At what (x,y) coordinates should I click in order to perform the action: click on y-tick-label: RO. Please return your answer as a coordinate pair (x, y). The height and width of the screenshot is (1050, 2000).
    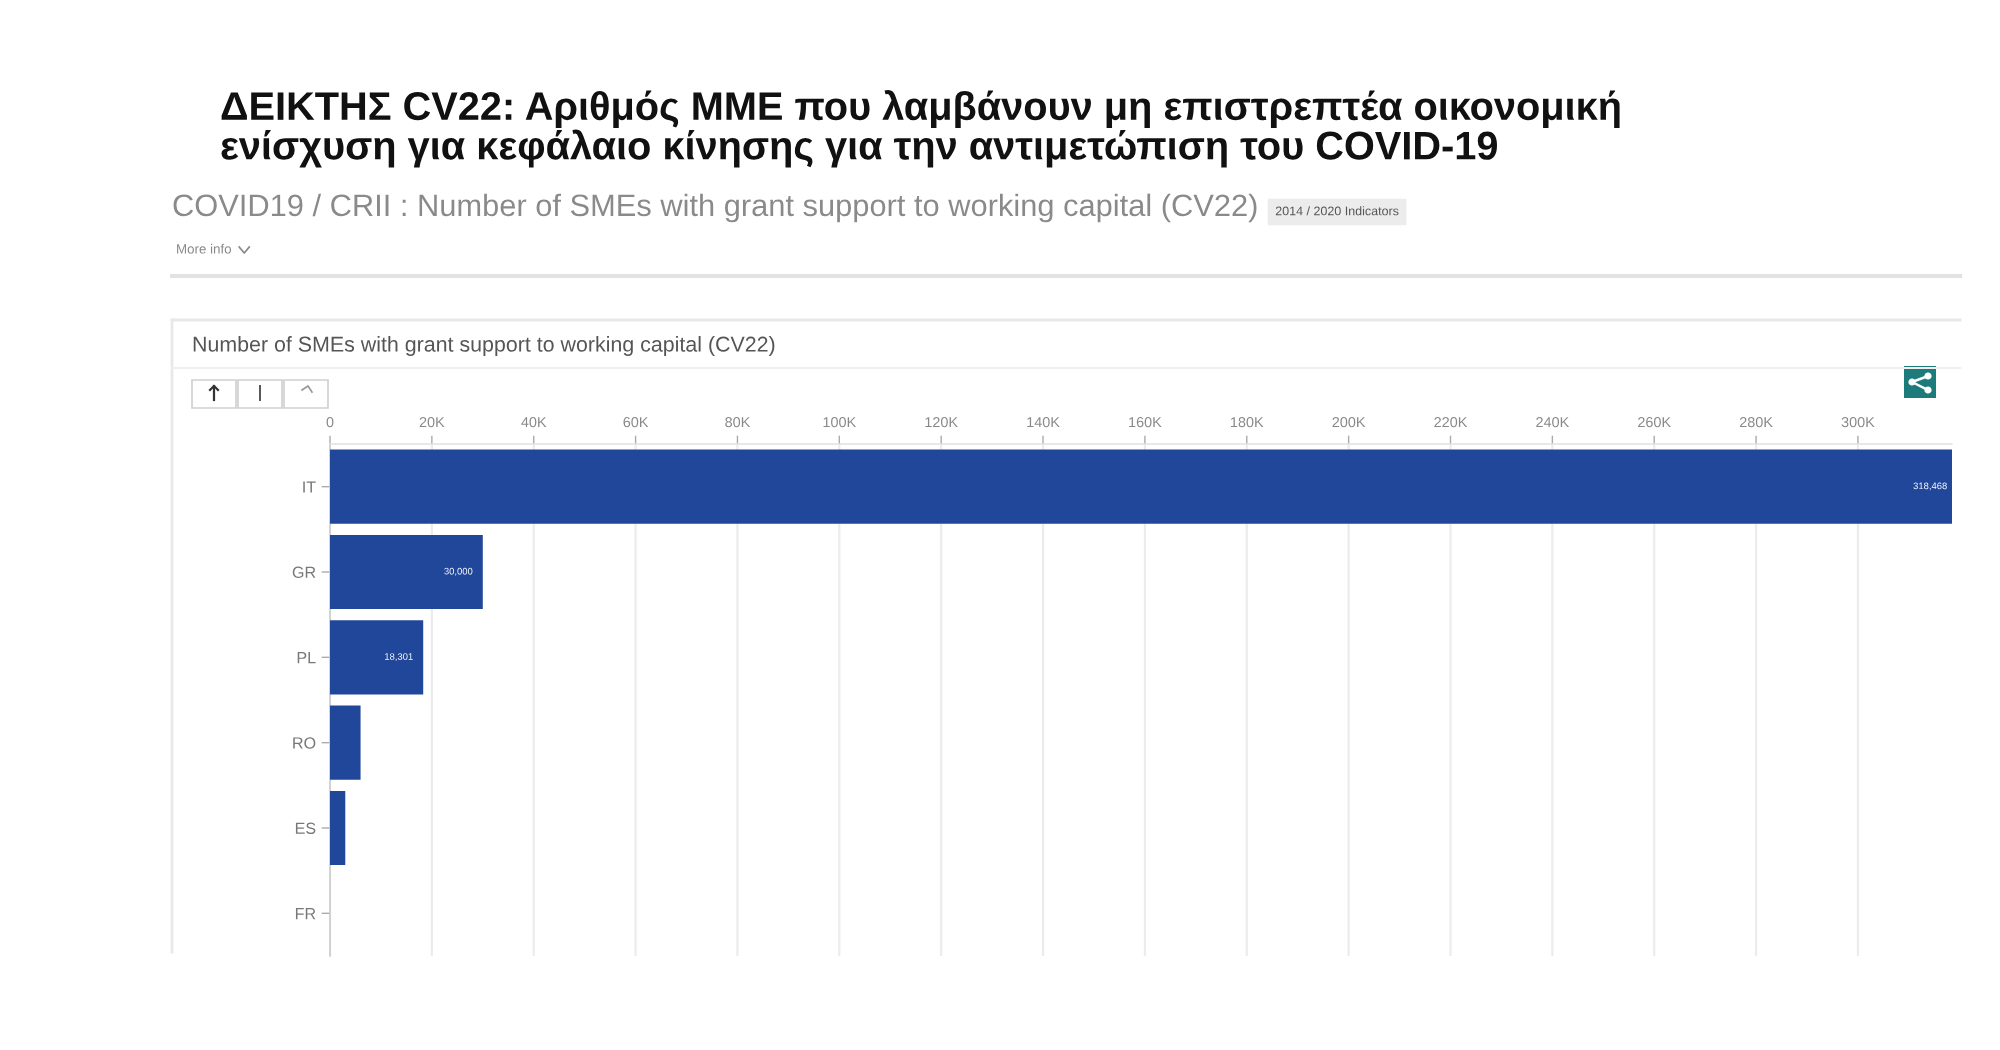
    Looking at the image, I should click on (304, 743).